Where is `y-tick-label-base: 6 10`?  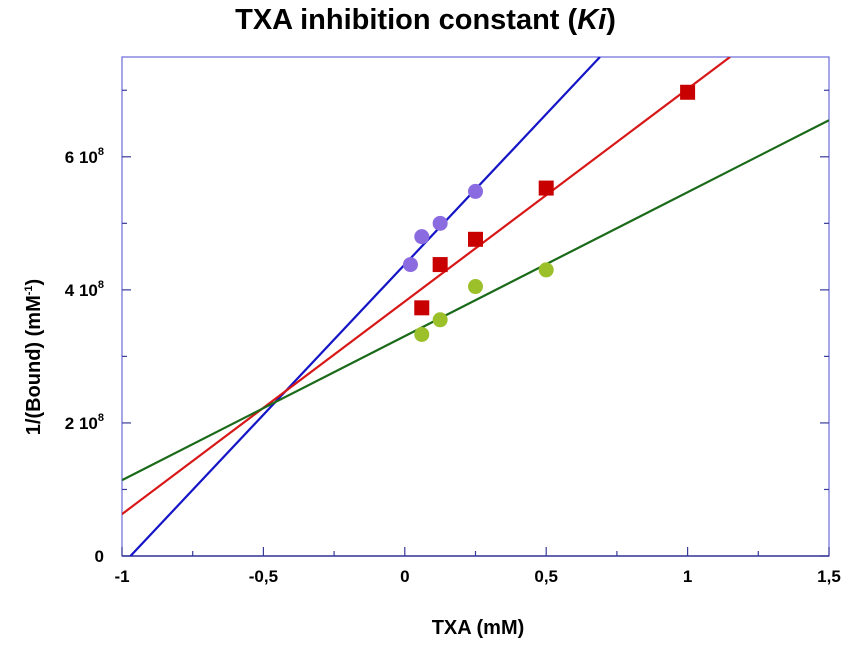
y-tick-label-base: 6 10 is located at coordinates (81, 157).